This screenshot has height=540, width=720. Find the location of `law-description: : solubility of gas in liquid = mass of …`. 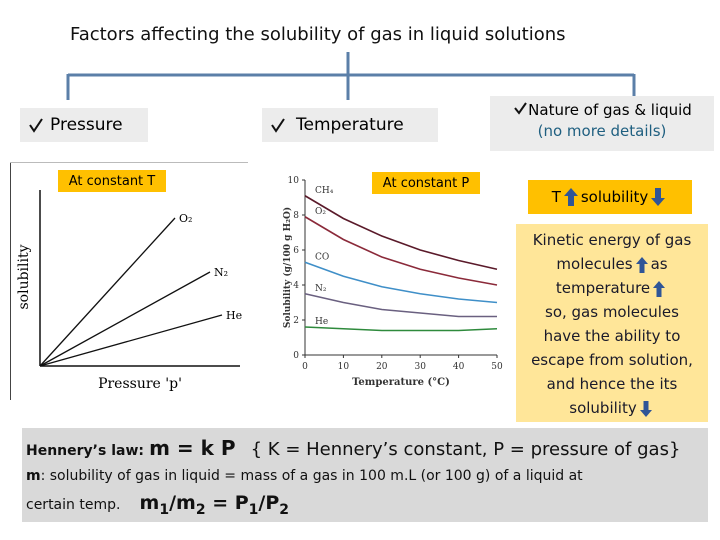

law-description: : solubility of gas in liquid = mass of … is located at coordinates (311, 476).